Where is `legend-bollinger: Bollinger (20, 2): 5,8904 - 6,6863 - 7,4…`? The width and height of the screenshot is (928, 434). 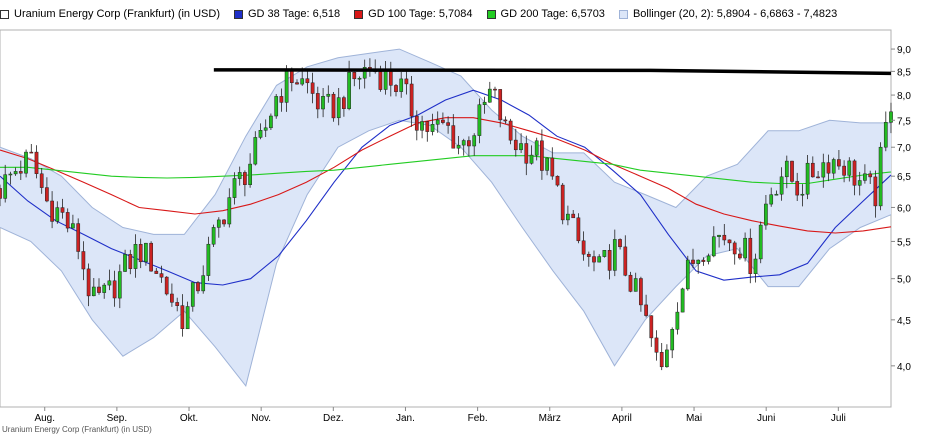
legend-bollinger: Bollinger (20, 2): 5,8904 - 6,6863 - 7,4… is located at coordinates (728, 14).